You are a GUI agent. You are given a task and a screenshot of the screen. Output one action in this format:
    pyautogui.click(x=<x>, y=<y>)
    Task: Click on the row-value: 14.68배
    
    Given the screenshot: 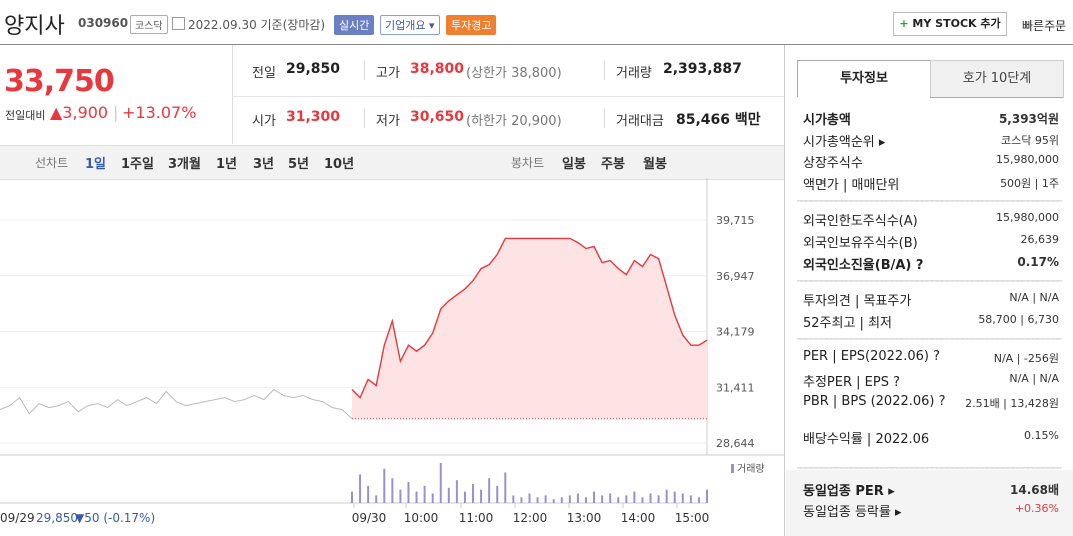 What is the action you would take?
    pyautogui.click(x=1034, y=490)
    